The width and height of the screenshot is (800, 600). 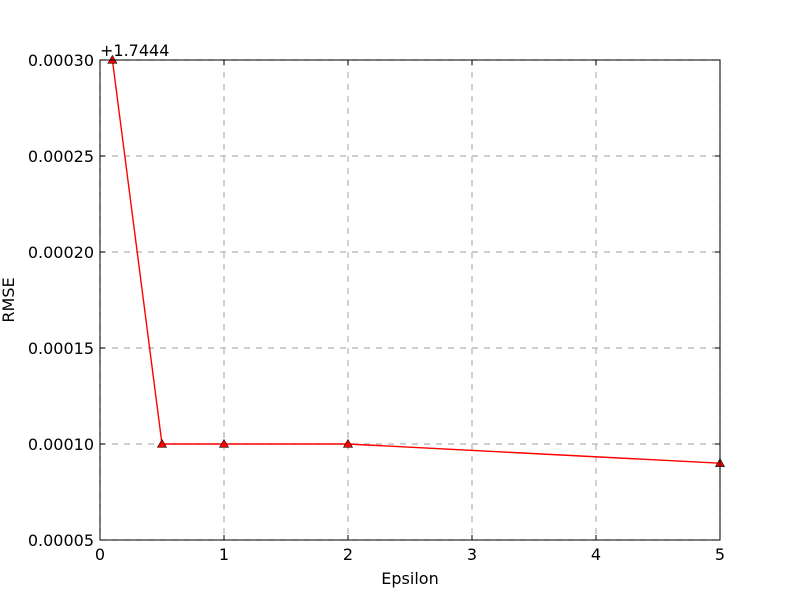 What do you see at coordinates (61, 348) in the screenshot?
I see `y-tick-label: 0.00015` at bounding box center [61, 348].